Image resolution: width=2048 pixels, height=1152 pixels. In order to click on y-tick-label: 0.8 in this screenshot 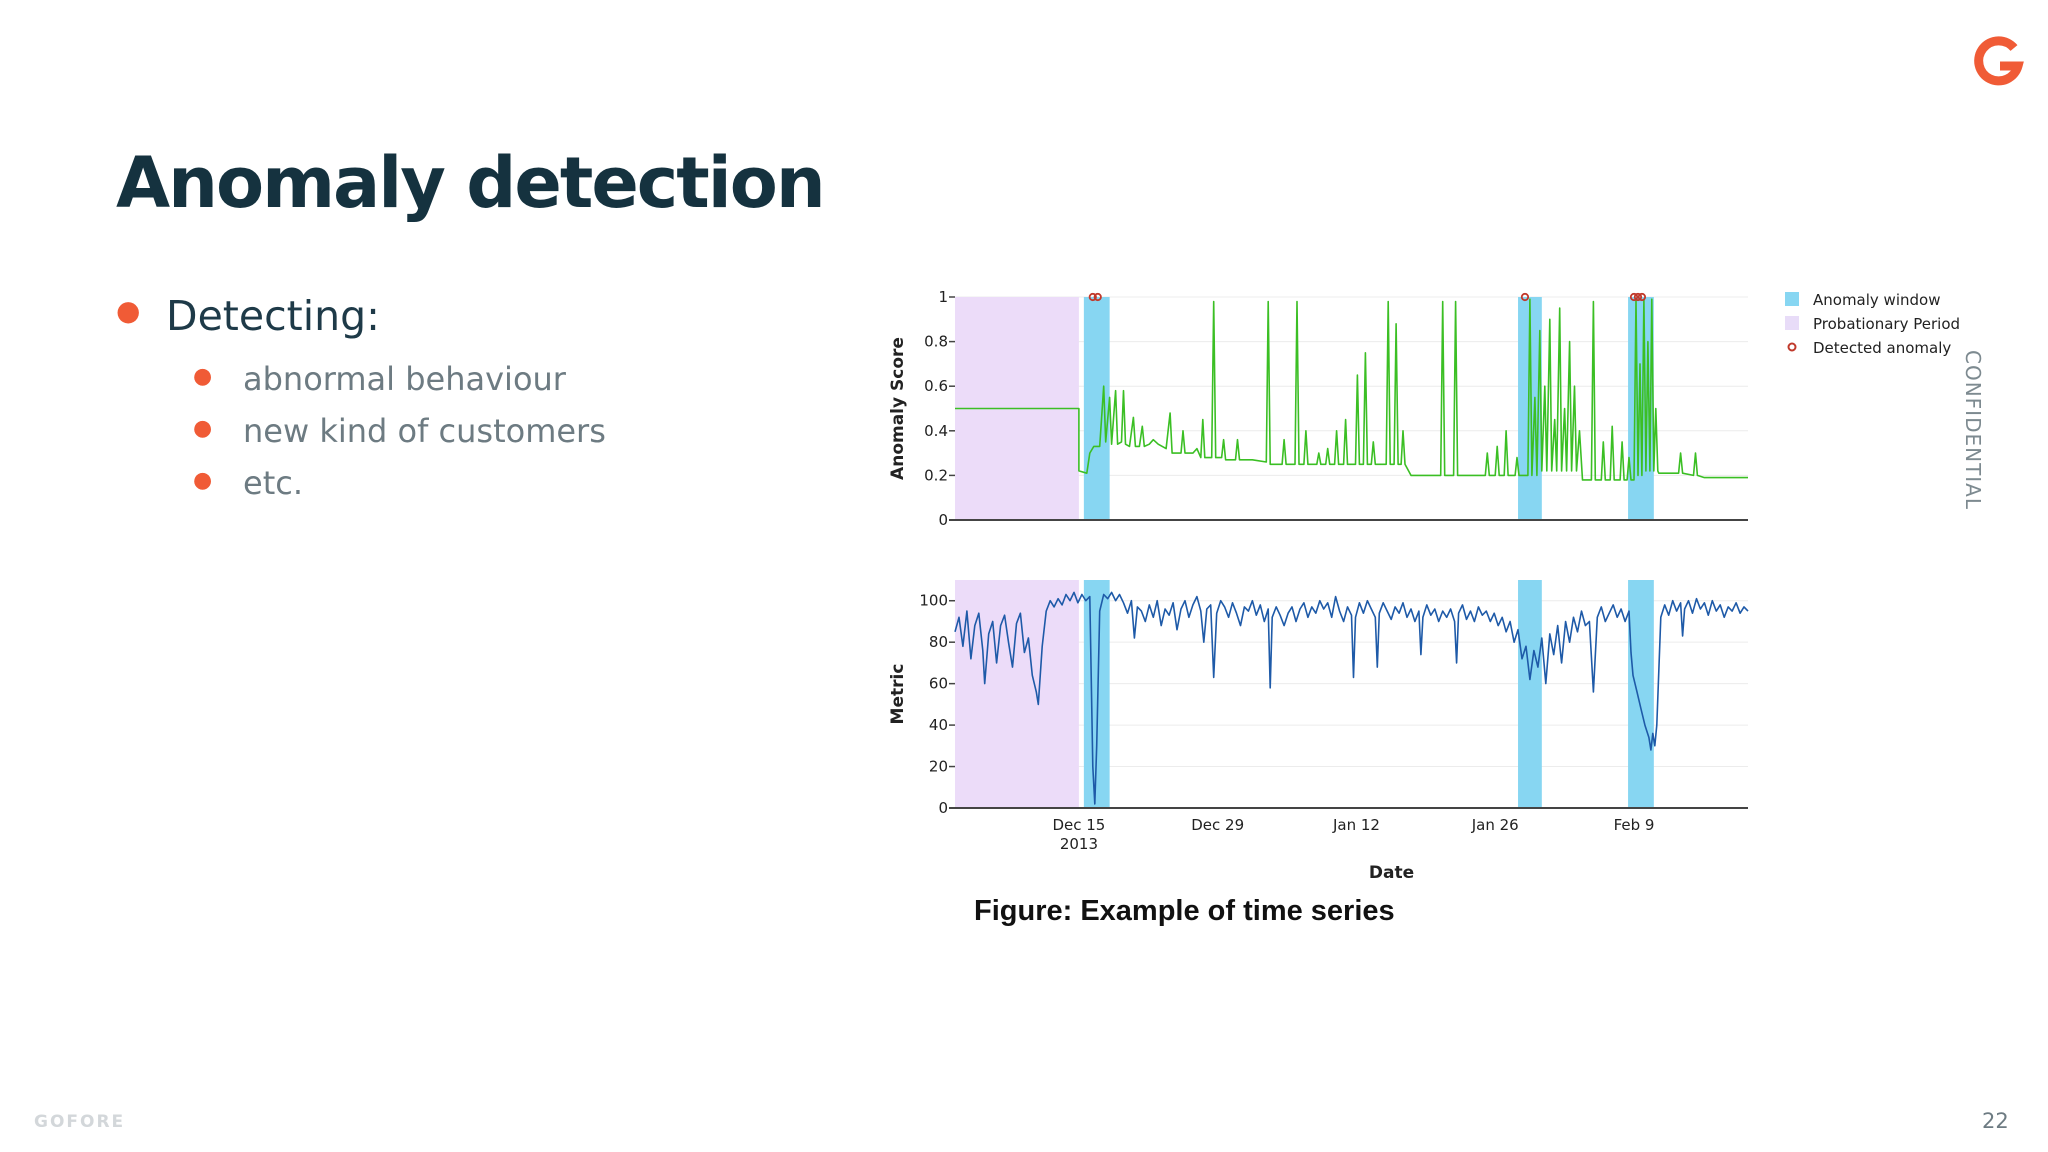, I will do `click(936, 342)`.